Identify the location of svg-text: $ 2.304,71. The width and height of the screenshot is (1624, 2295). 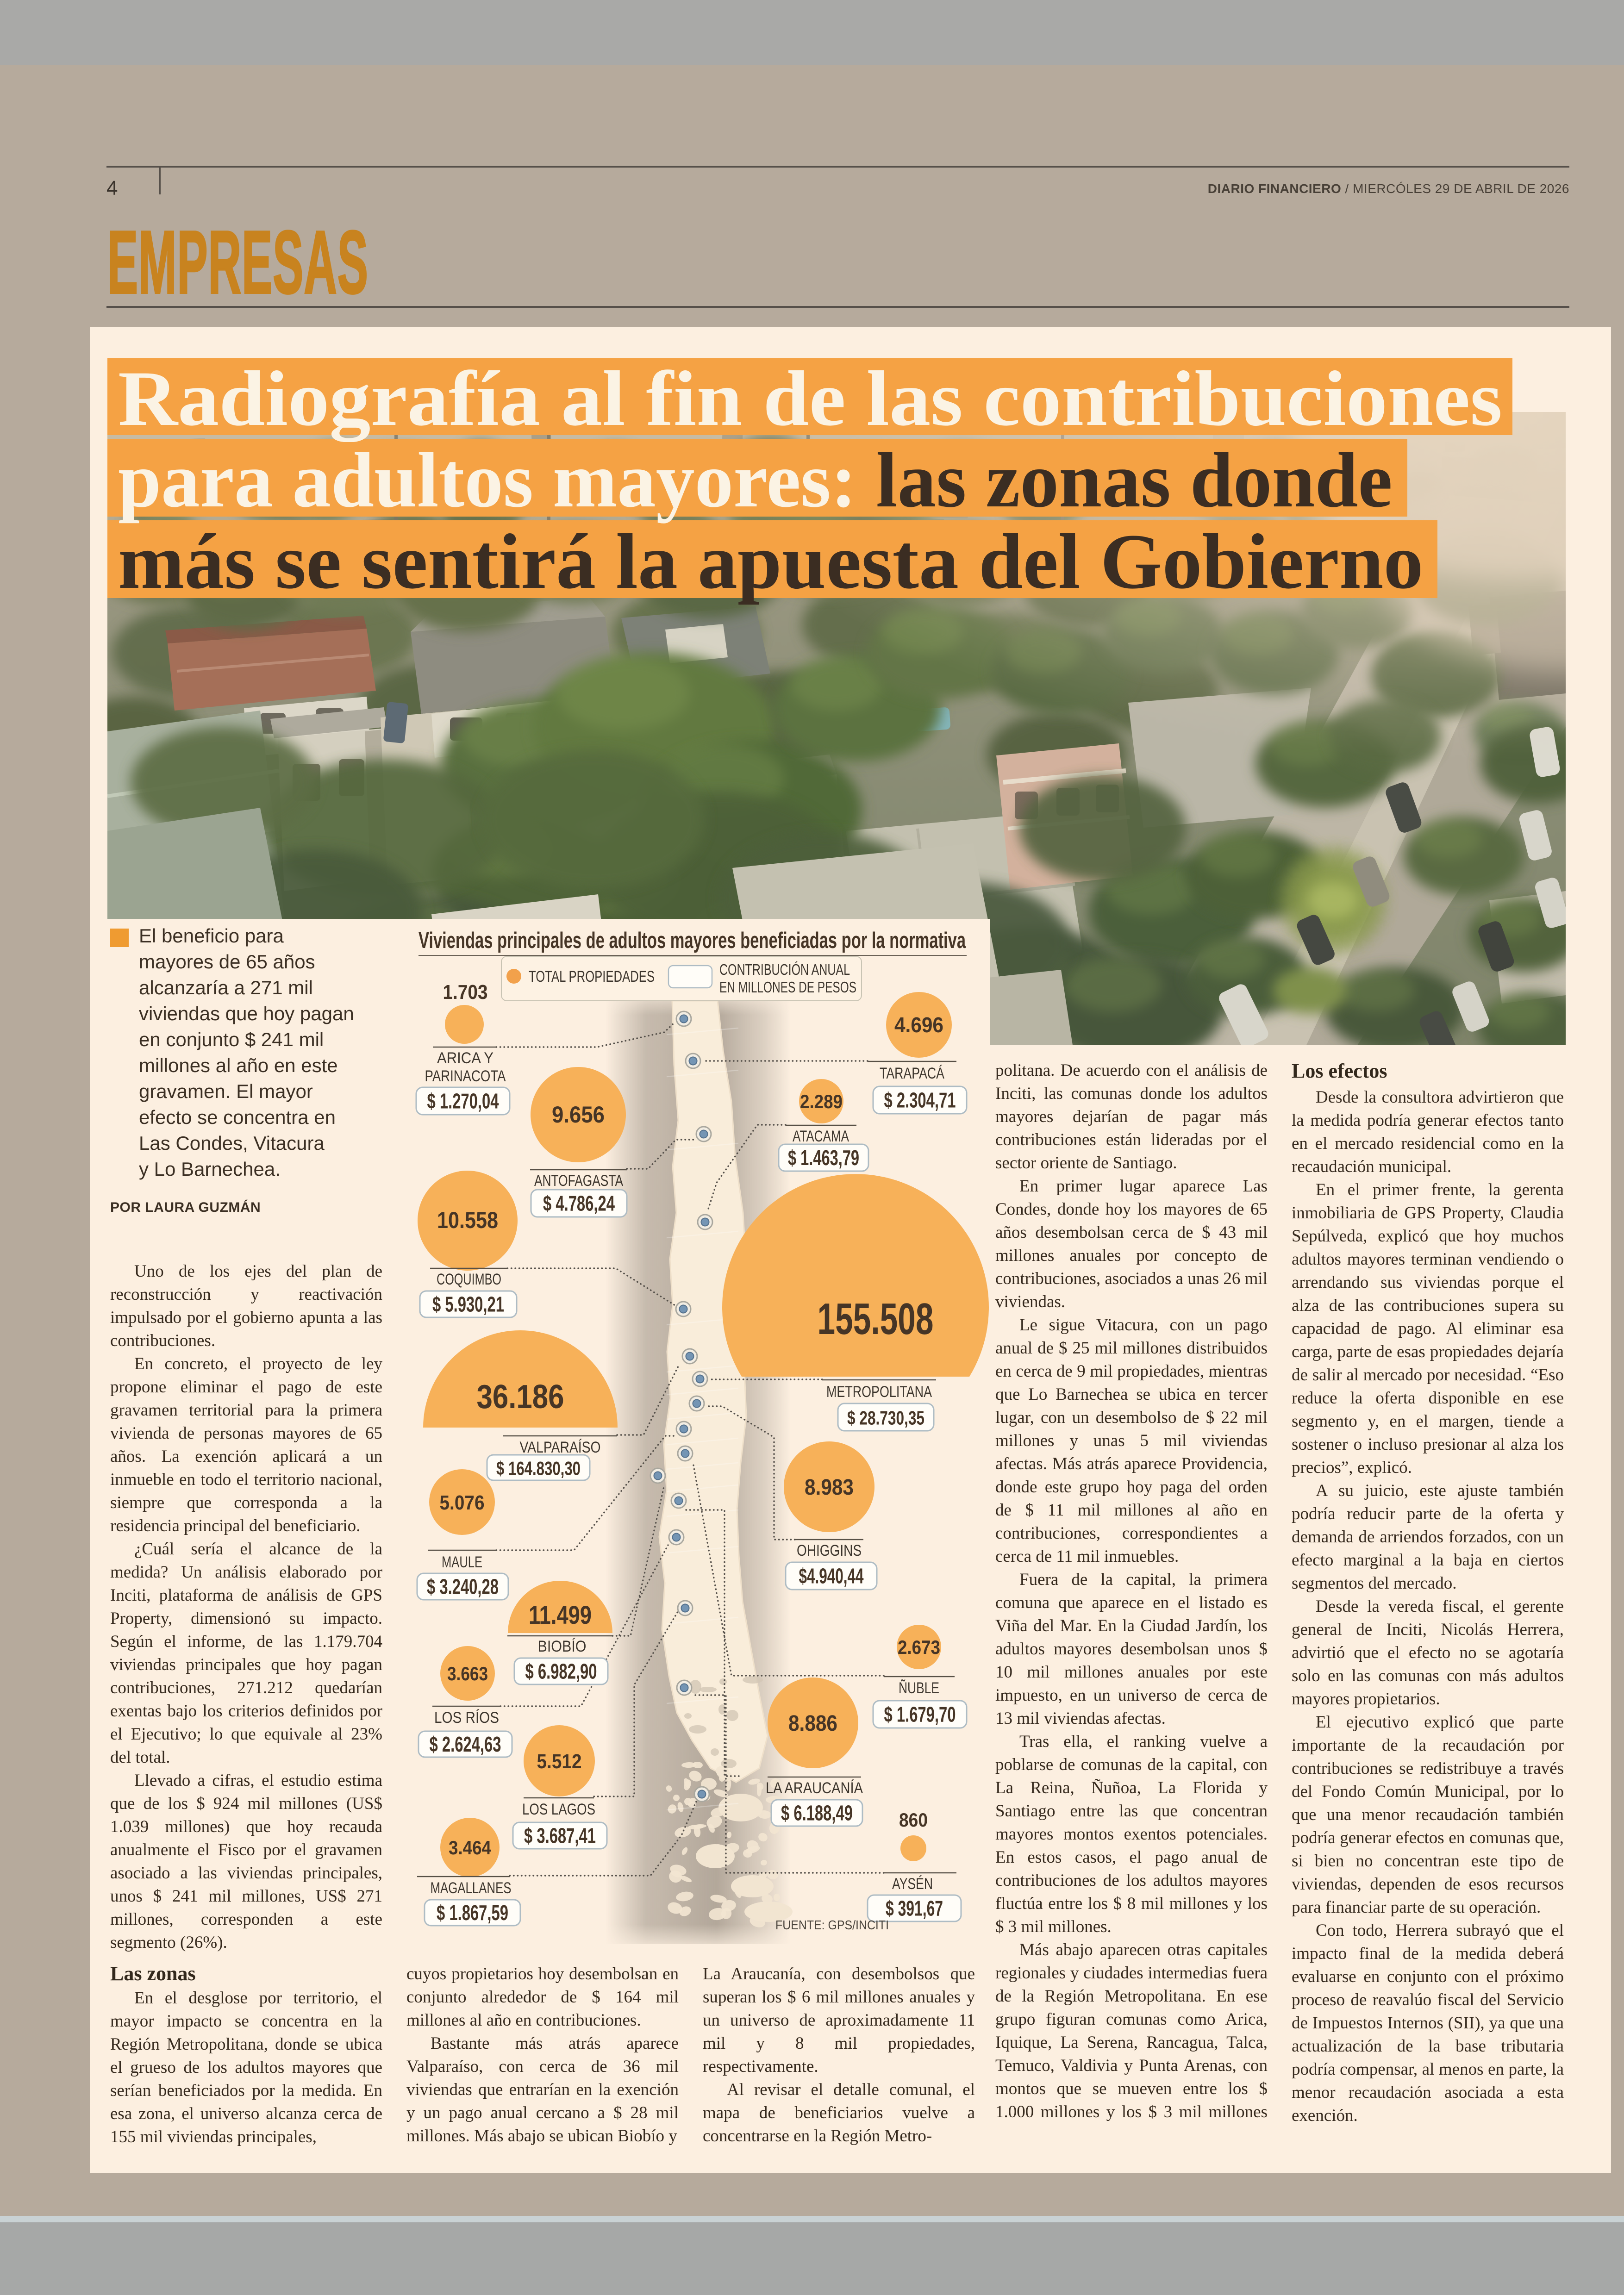
(920, 1100).